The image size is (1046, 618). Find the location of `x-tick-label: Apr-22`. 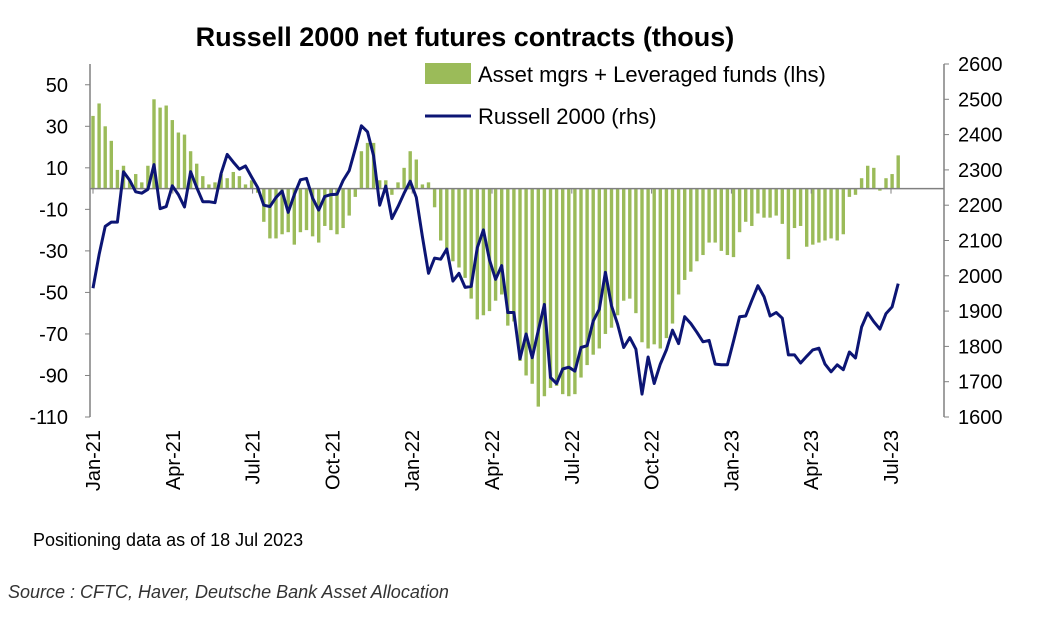

x-tick-label: Apr-22 is located at coordinates (493, 460).